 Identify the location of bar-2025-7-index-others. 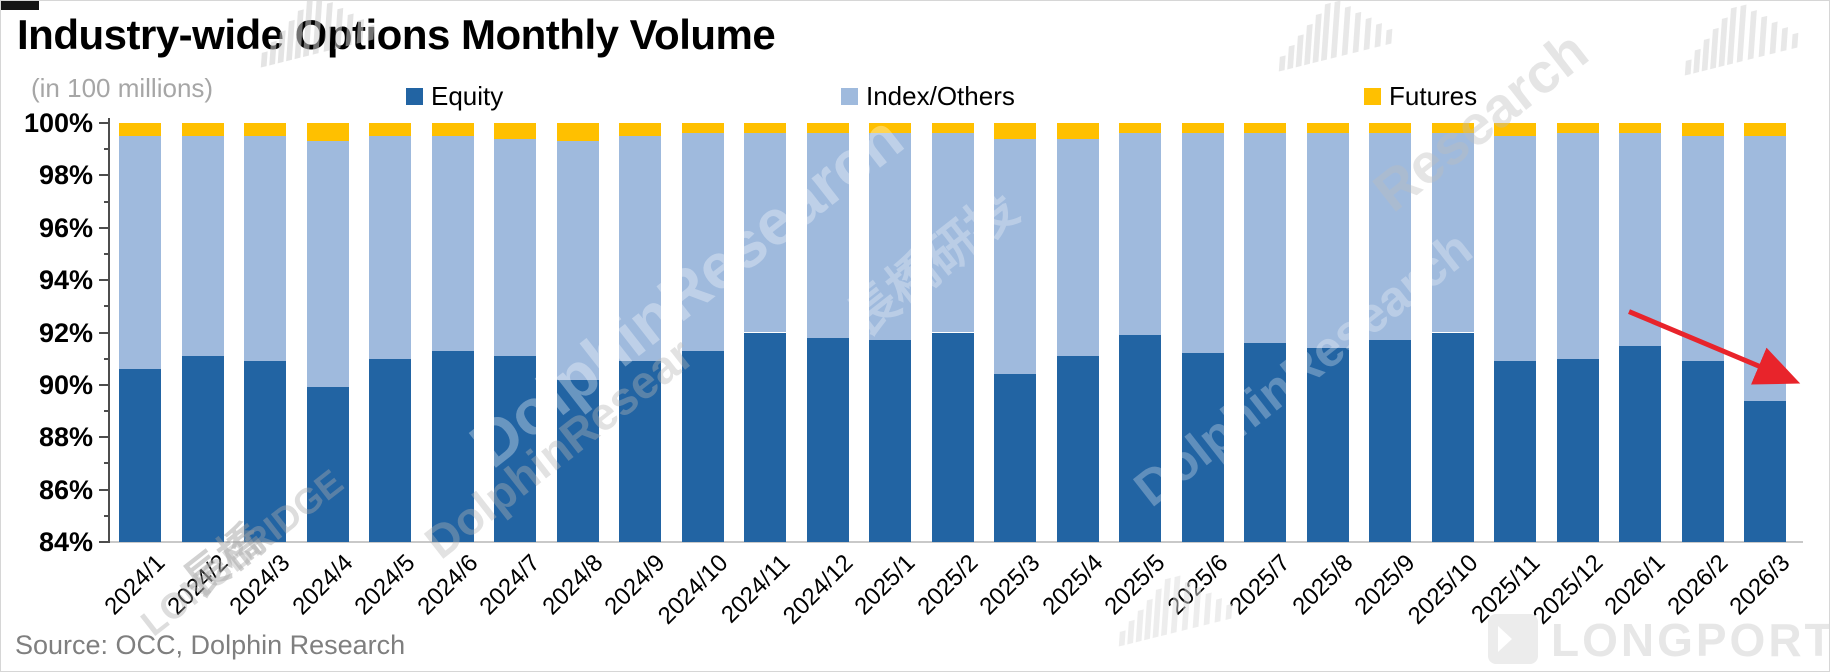
(1265, 238).